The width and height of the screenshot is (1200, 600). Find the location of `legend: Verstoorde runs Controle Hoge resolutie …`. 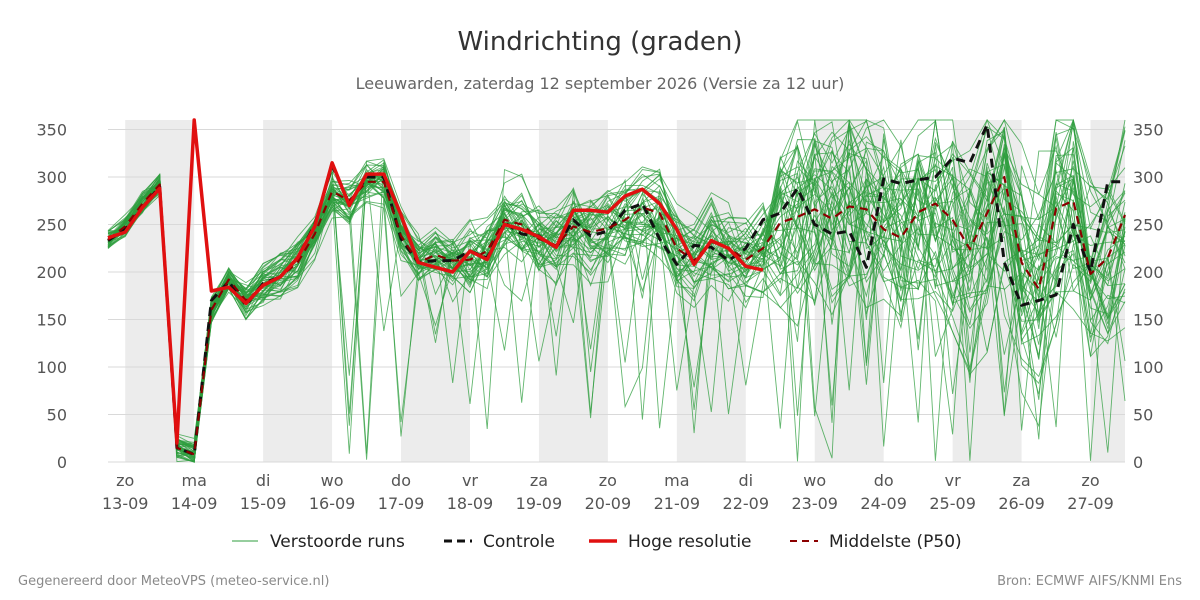

legend: Verstoorde runs Controle Hoge resolutie … is located at coordinates (597, 542).